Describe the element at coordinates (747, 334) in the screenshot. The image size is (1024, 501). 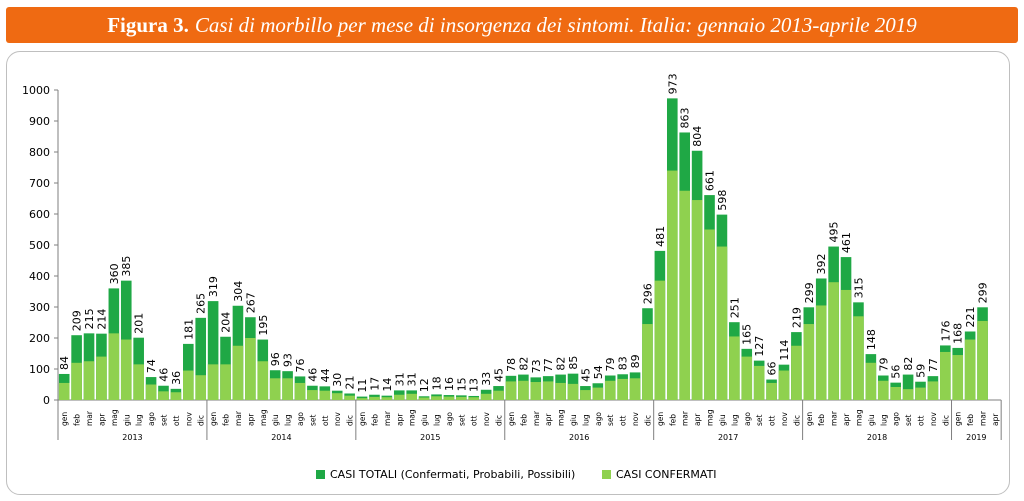
I see `bar-value-label: 165` at that location.